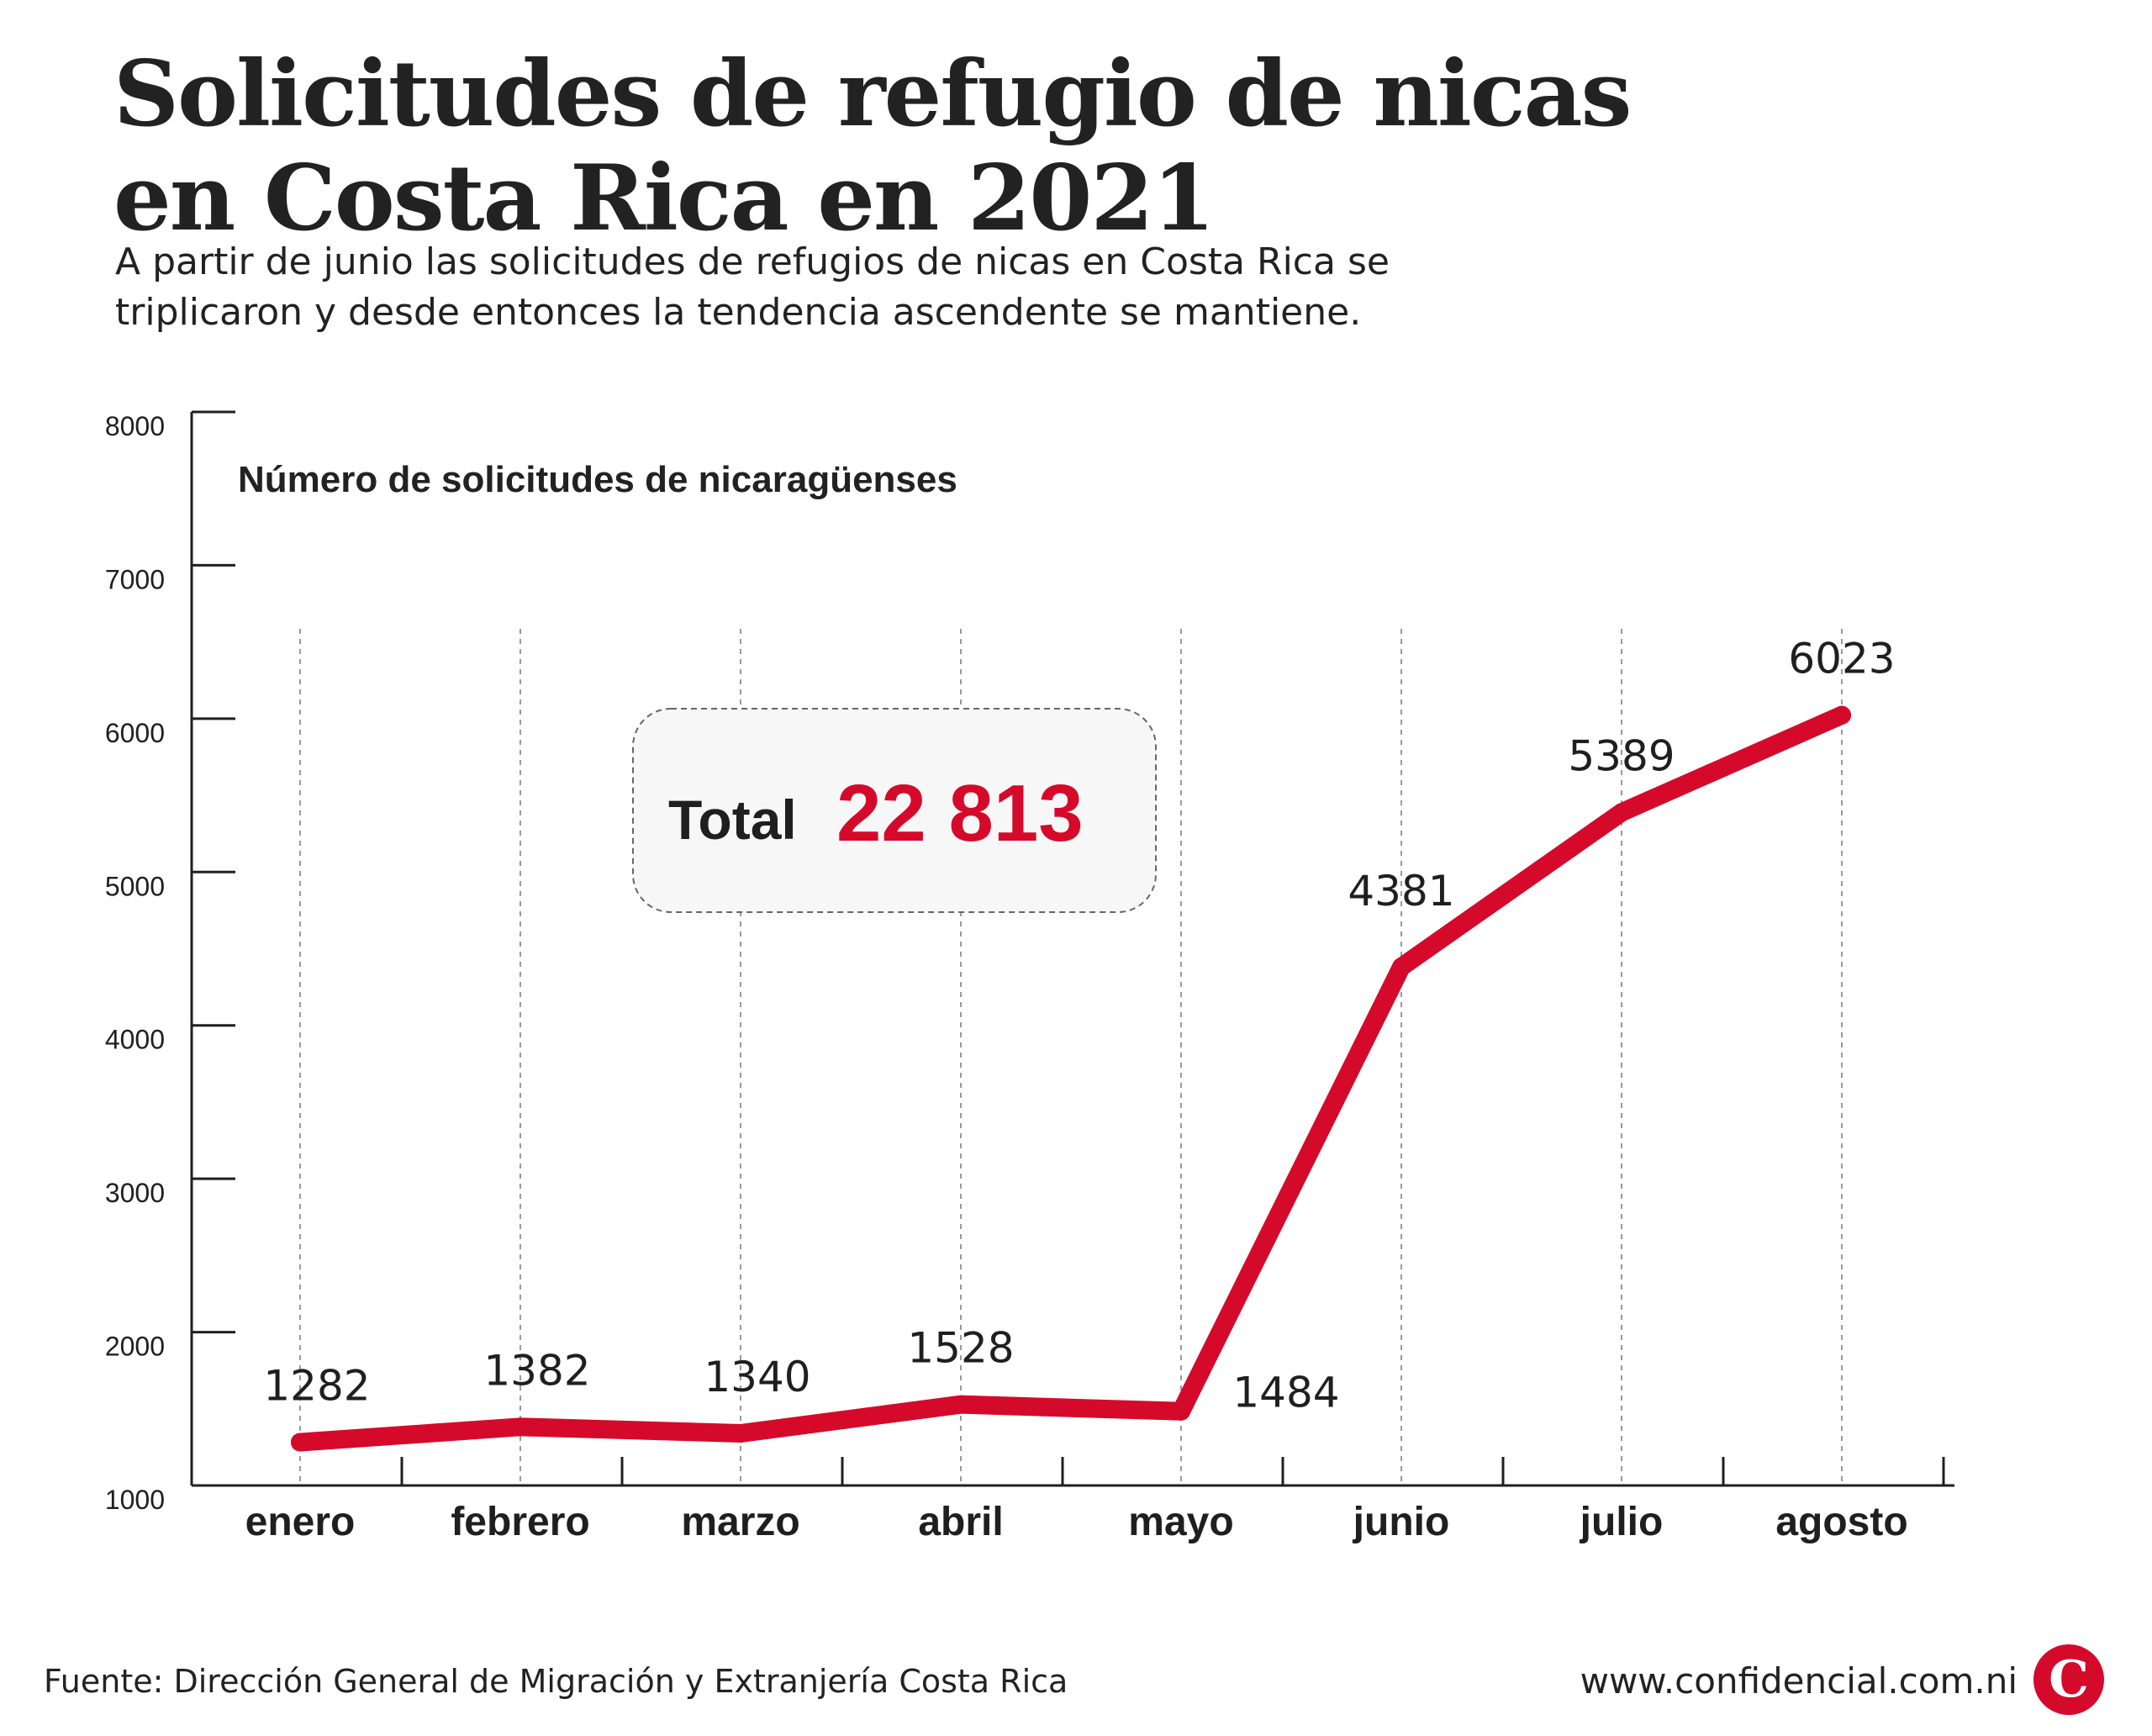 Image resolution: width=2152 pixels, height=1736 pixels. What do you see at coordinates (135, 886) in the screenshot?
I see `y-tick-label-5000: 5000` at bounding box center [135, 886].